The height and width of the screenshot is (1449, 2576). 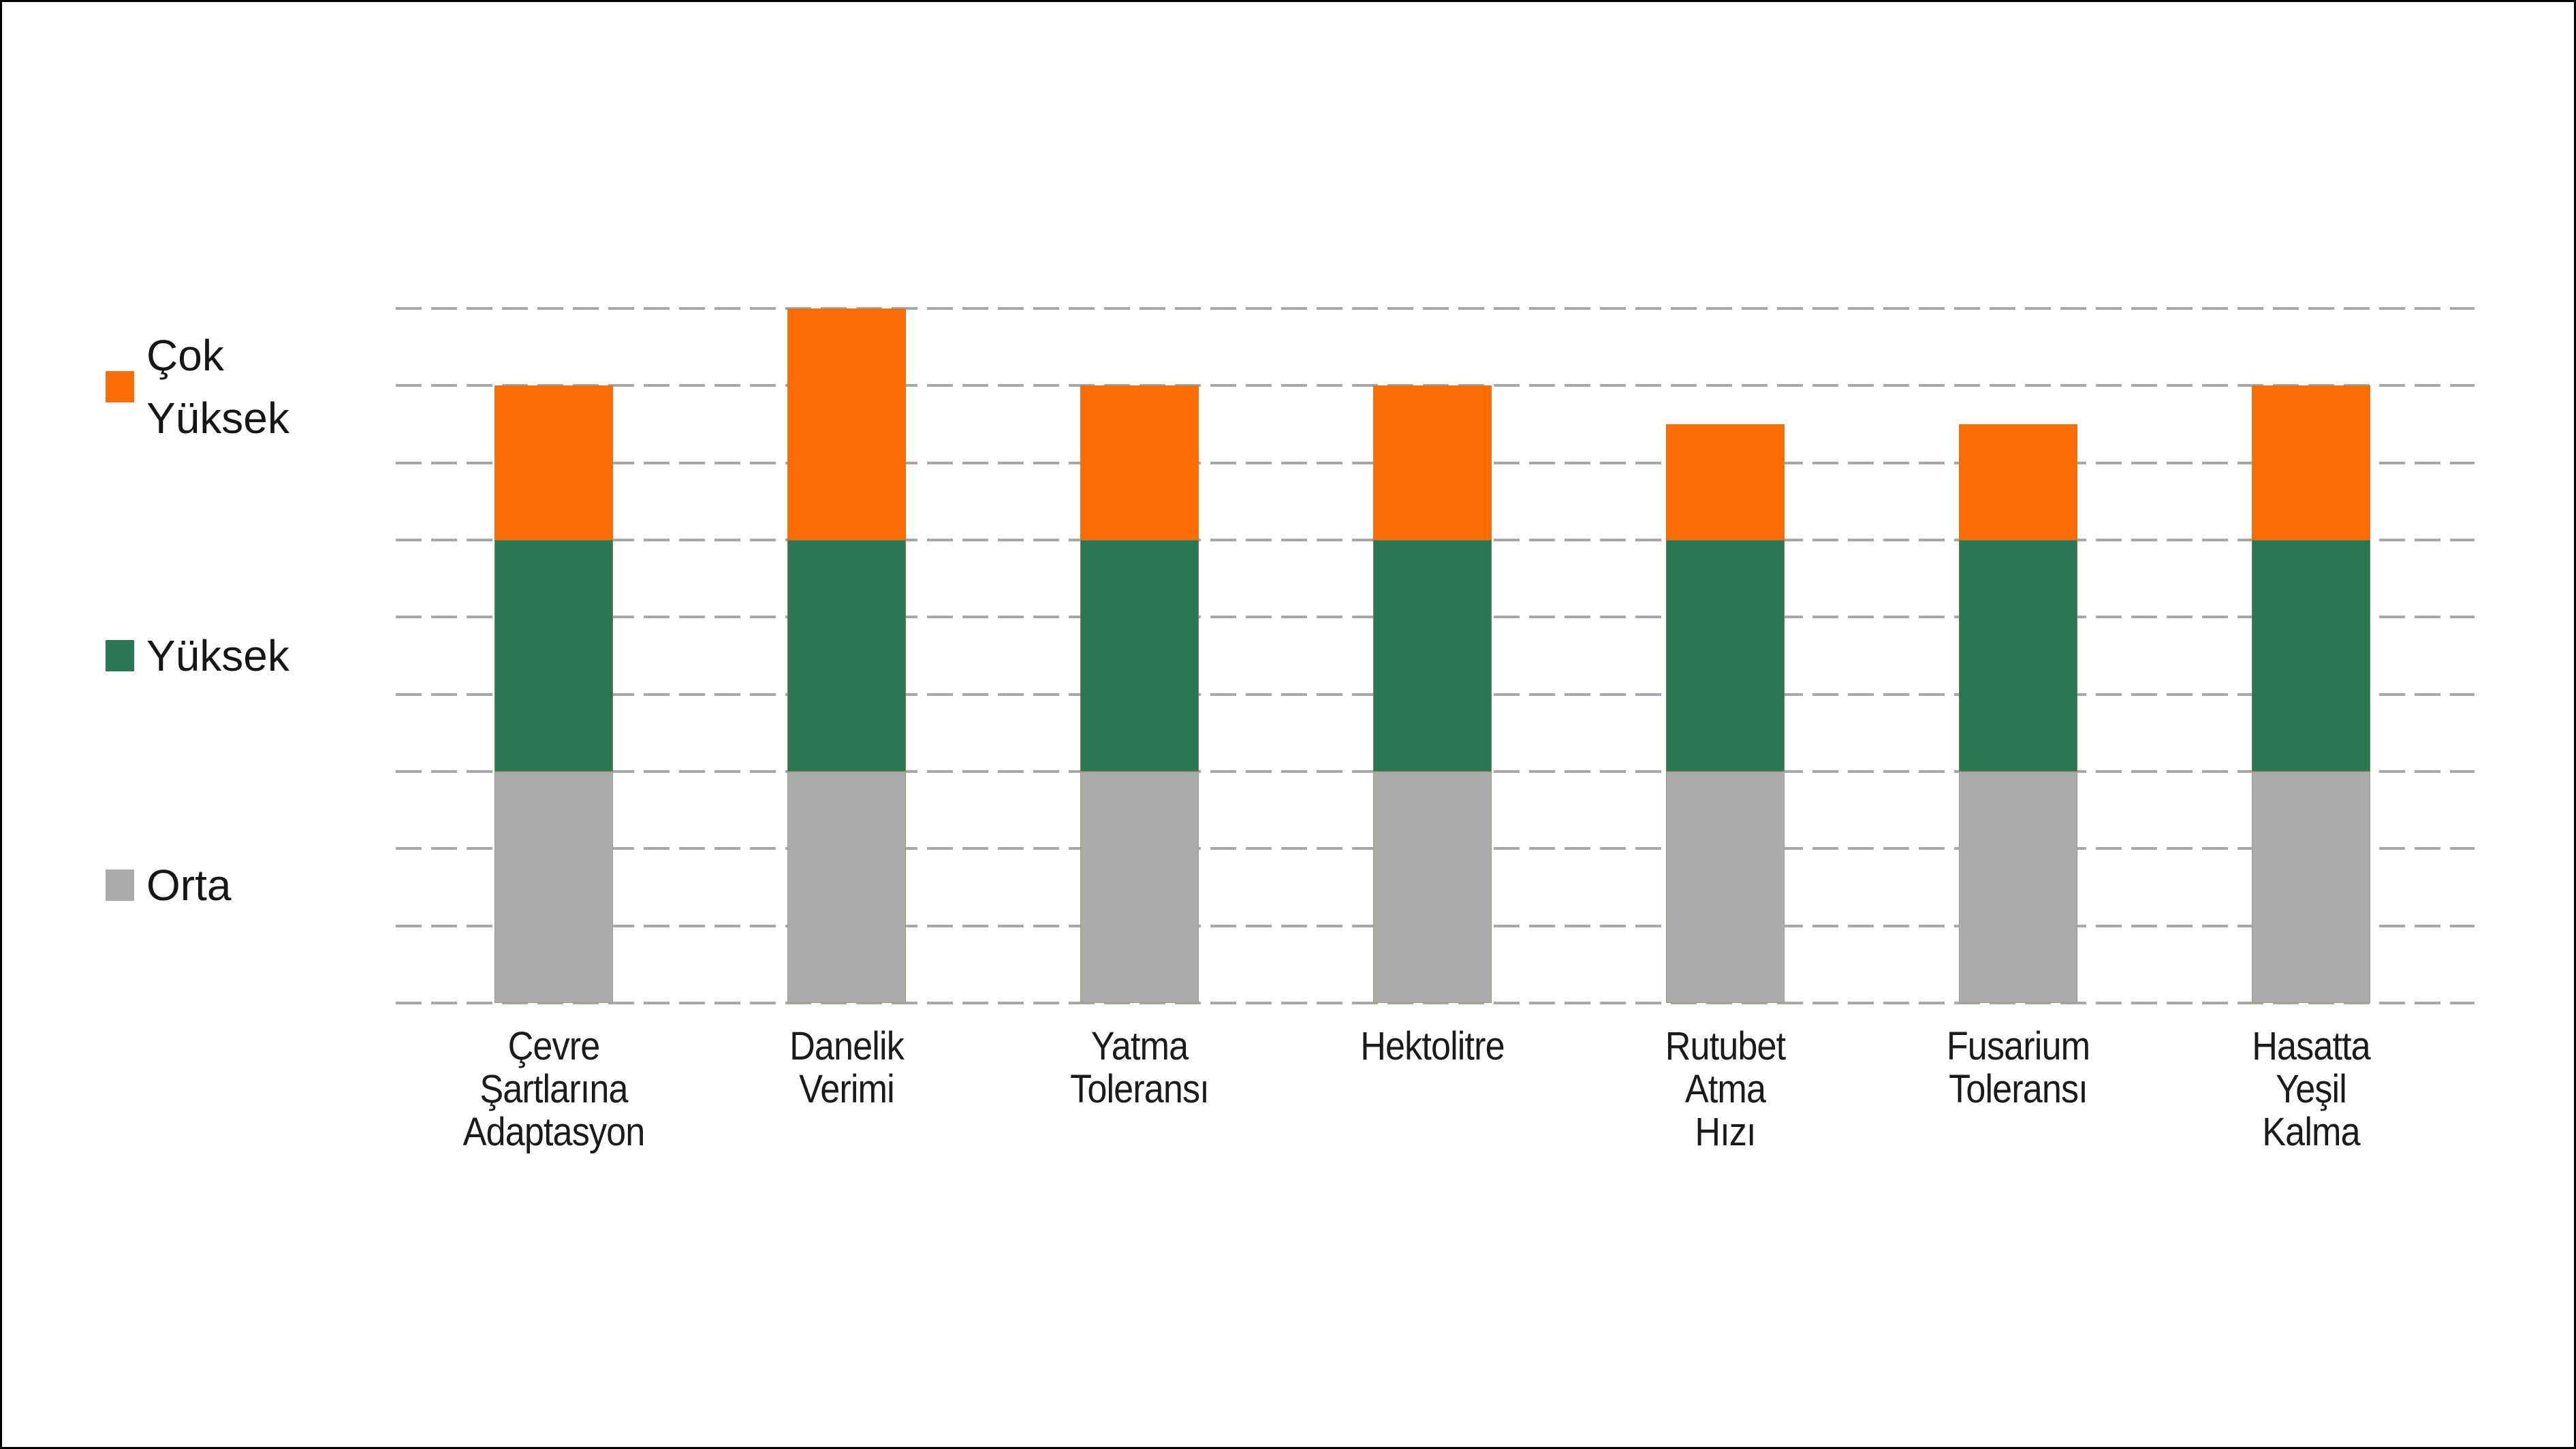 I want to click on legend-swatch-yuksek, so click(x=120, y=656).